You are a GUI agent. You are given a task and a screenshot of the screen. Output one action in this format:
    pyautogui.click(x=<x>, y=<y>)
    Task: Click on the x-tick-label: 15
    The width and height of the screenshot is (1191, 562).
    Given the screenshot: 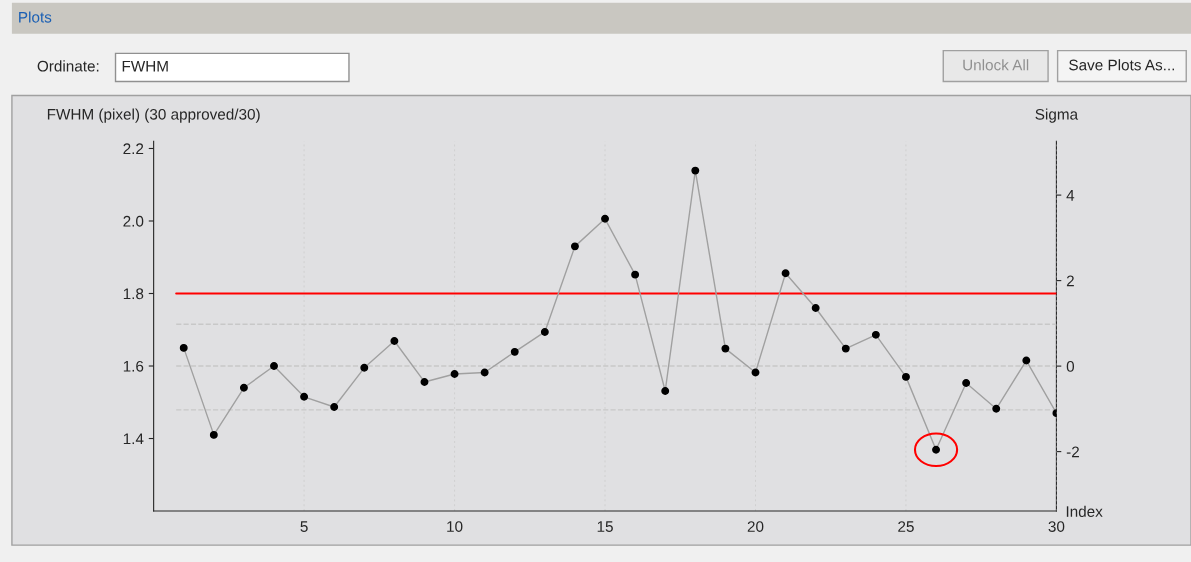 What is the action you would take?
    pyautogui.click(x=605, y=526)
    